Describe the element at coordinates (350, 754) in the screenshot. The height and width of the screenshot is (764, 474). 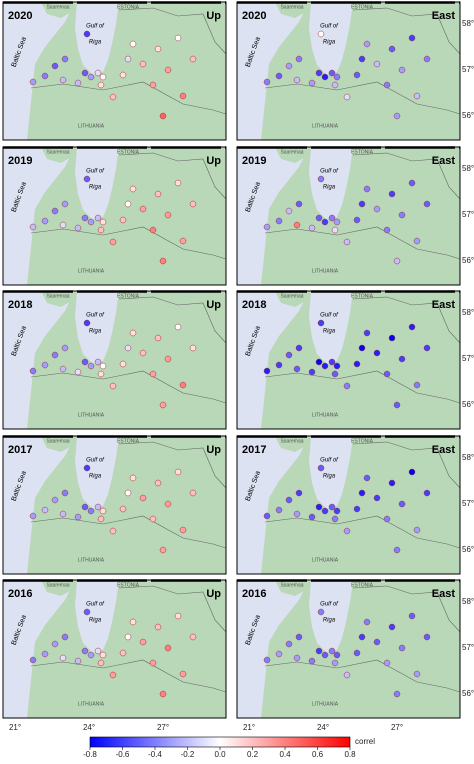
I see `colorbar-tick-label: 0.8` at that location.